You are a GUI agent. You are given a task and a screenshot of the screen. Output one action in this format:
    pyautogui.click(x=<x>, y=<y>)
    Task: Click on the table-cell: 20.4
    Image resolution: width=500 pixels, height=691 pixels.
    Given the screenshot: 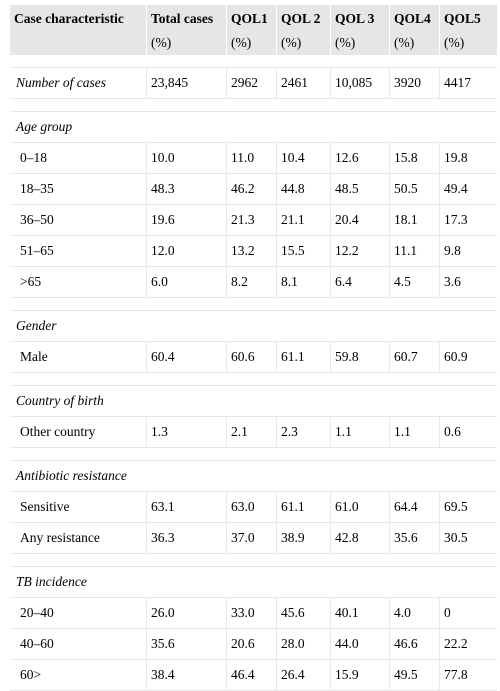 What is the action you would take?
    pyautogui.click(x=359, y=220)
    